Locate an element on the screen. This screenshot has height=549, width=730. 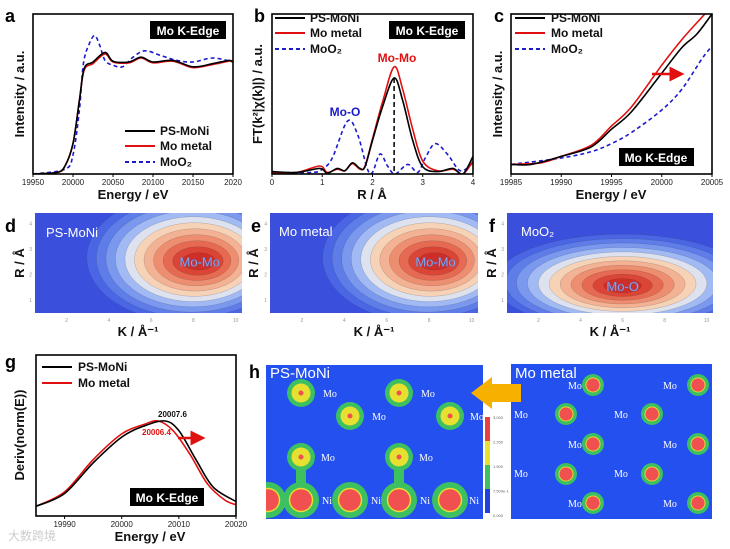
x-axis-label-c: Energy / eV is located at coordinates (611, 194).